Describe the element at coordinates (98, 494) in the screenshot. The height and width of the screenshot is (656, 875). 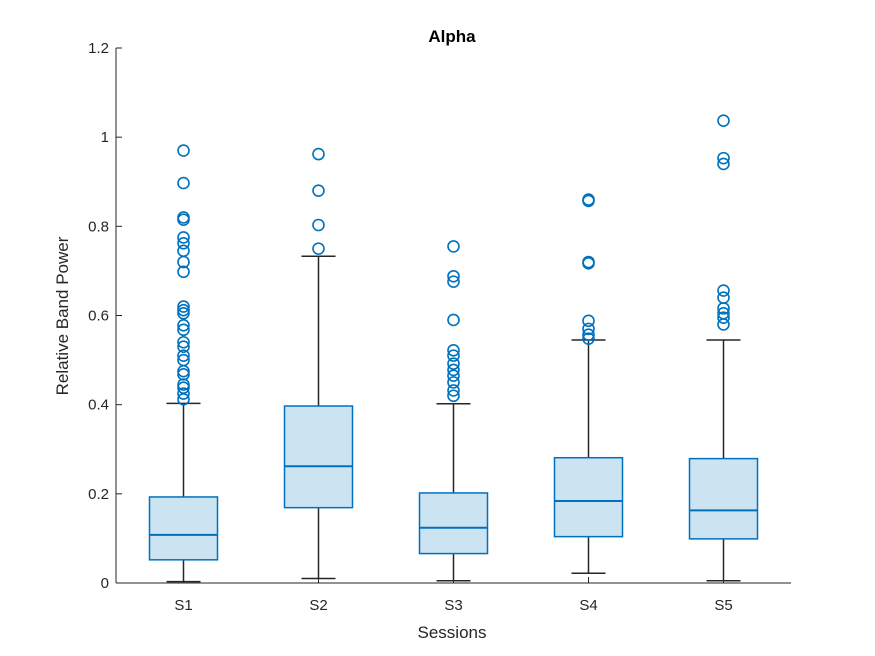
I see `y-tick-label: 0.2` at that location.